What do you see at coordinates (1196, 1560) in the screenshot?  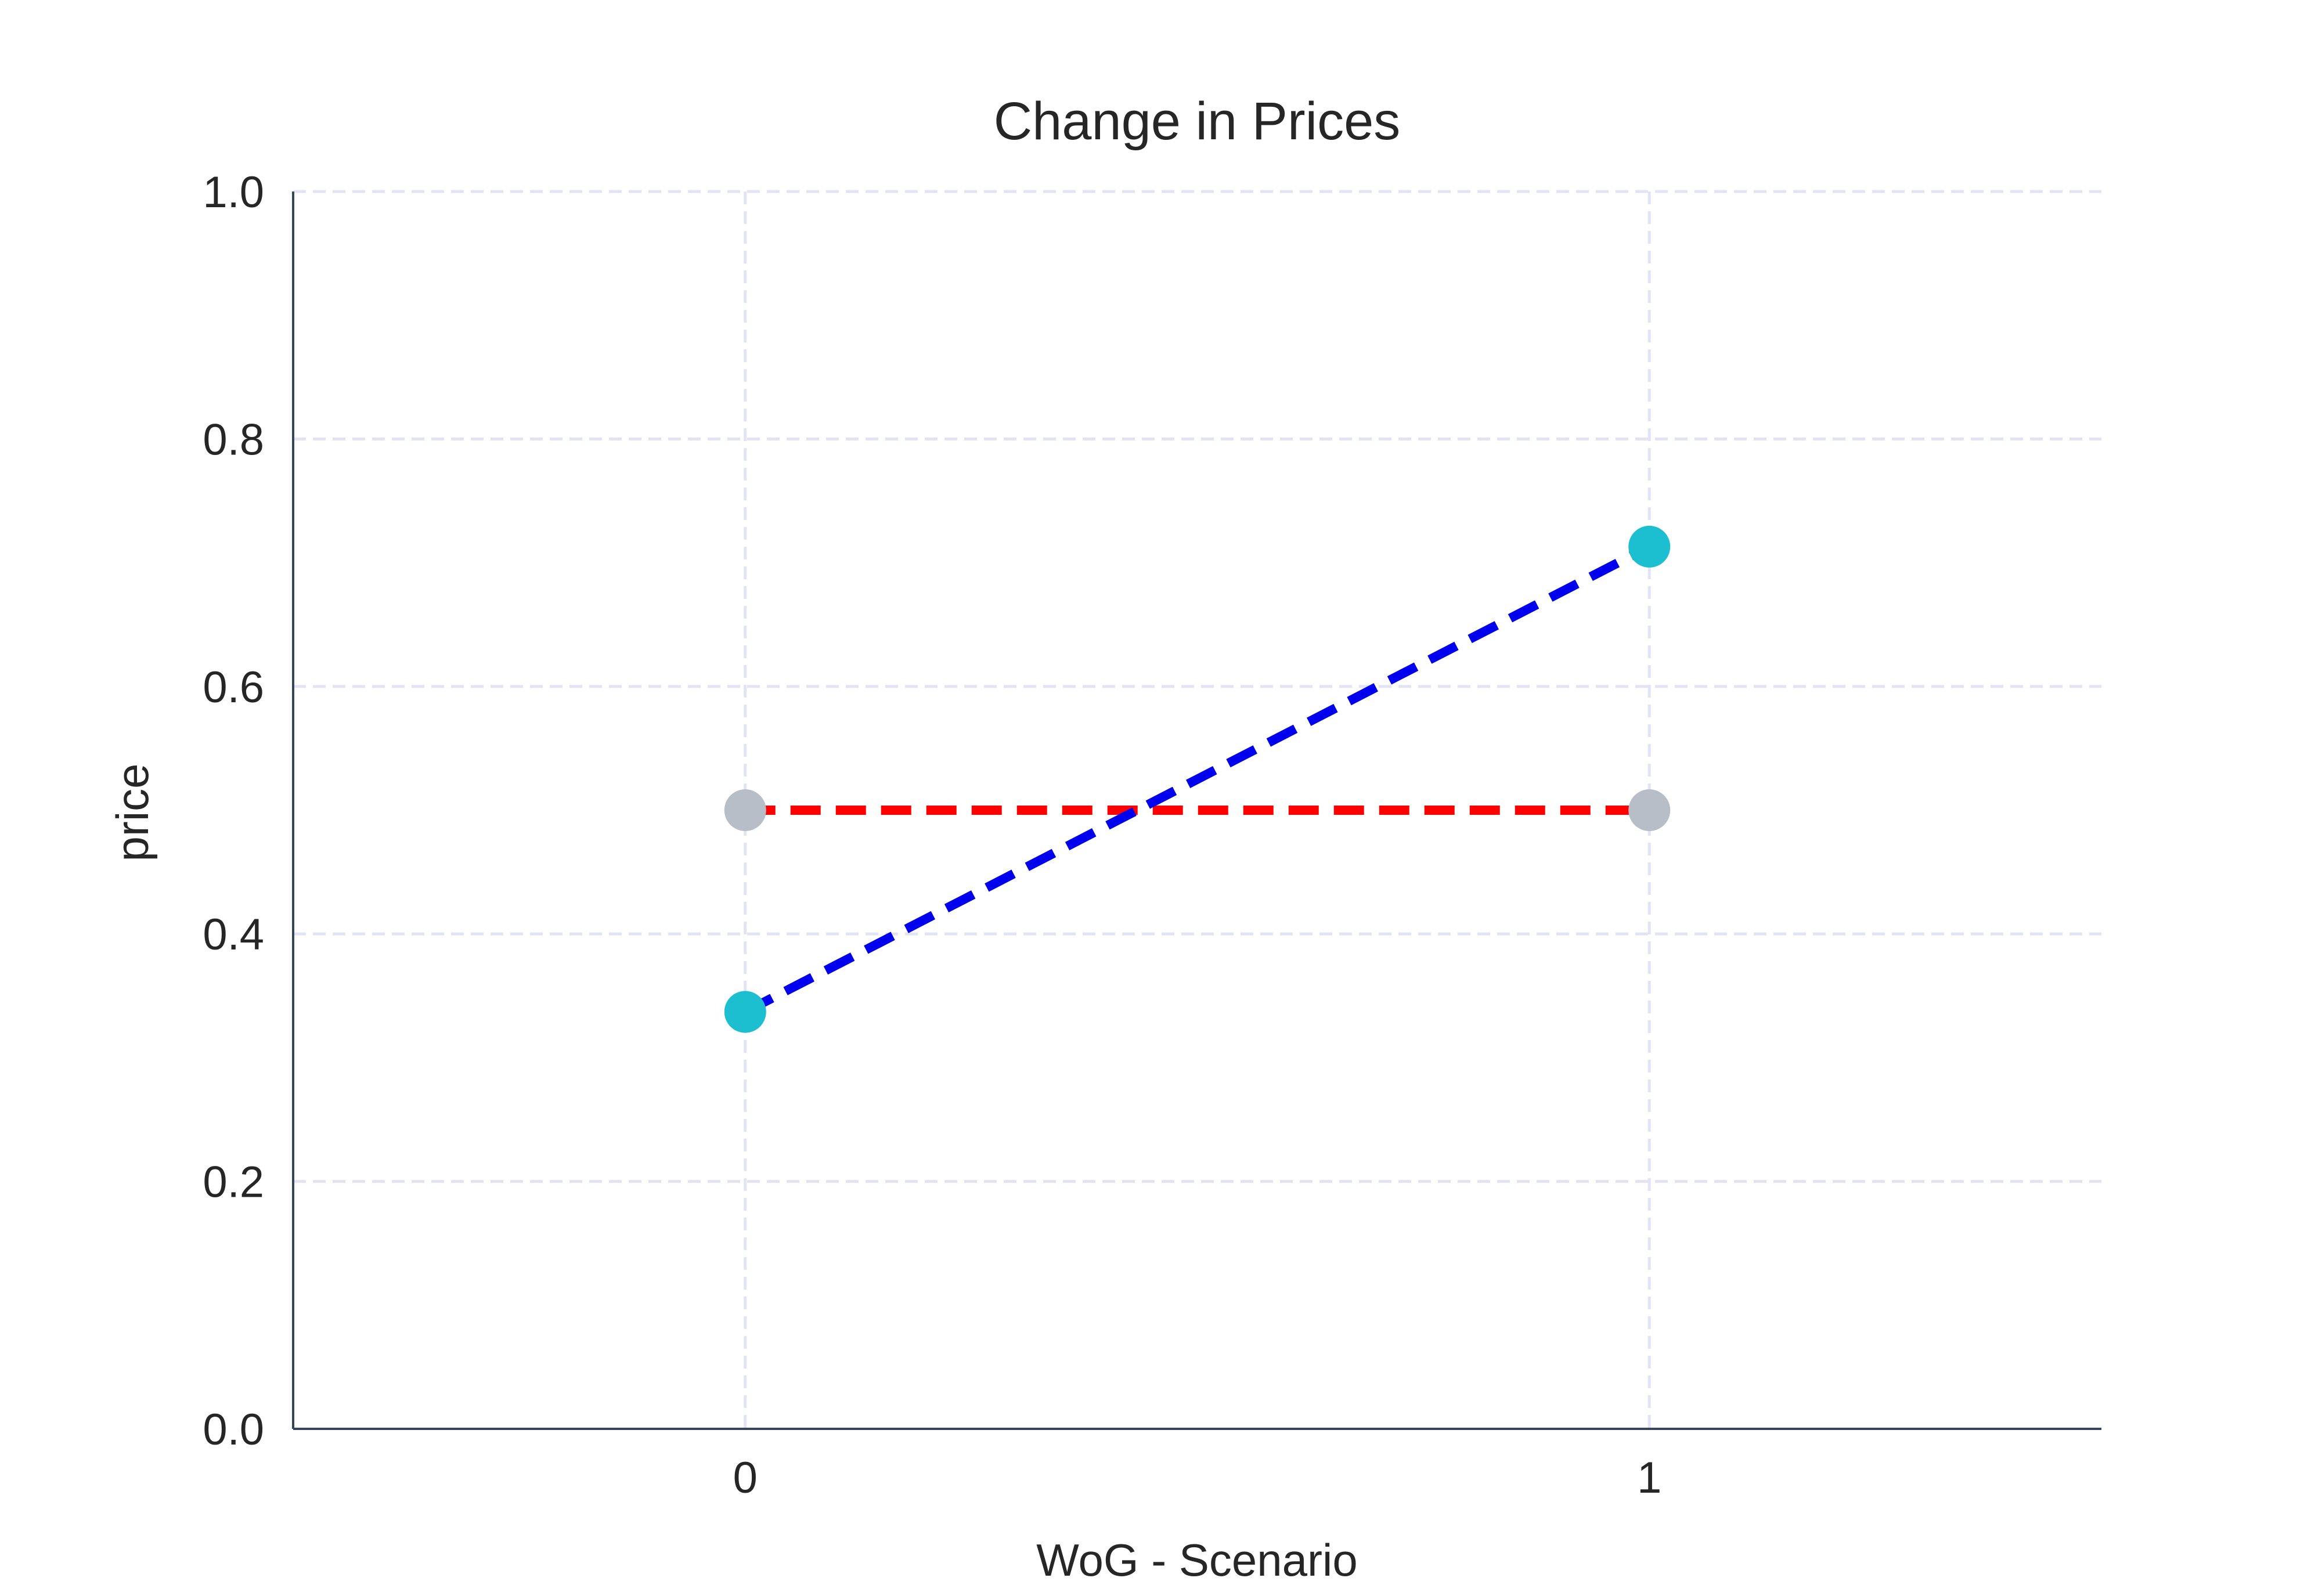 I see `x-axis-label: WoG - Scenario` at bounding box center [1196, 1560].